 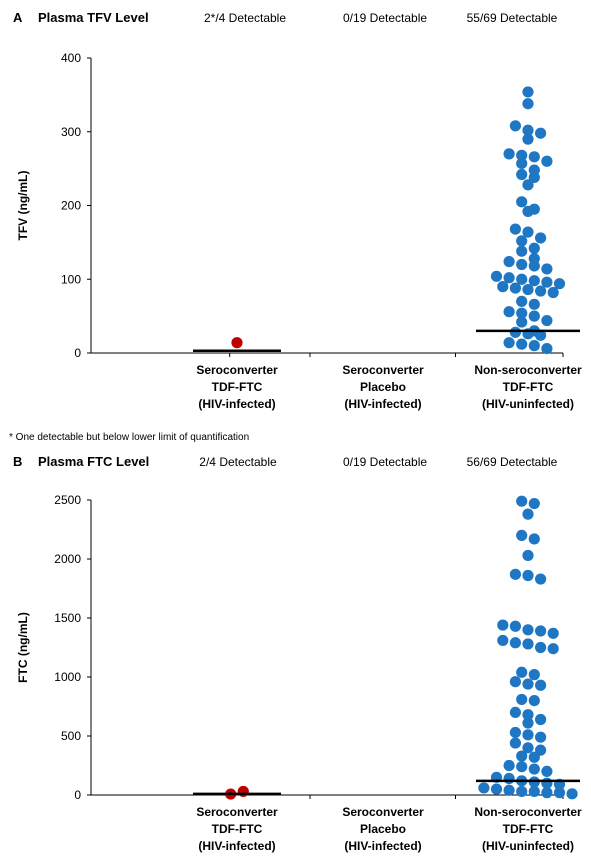 What do you see at coordinates (71, 132) in the screenshot?
I see `y-tick-label: 300` at bounding box center [71, 132].